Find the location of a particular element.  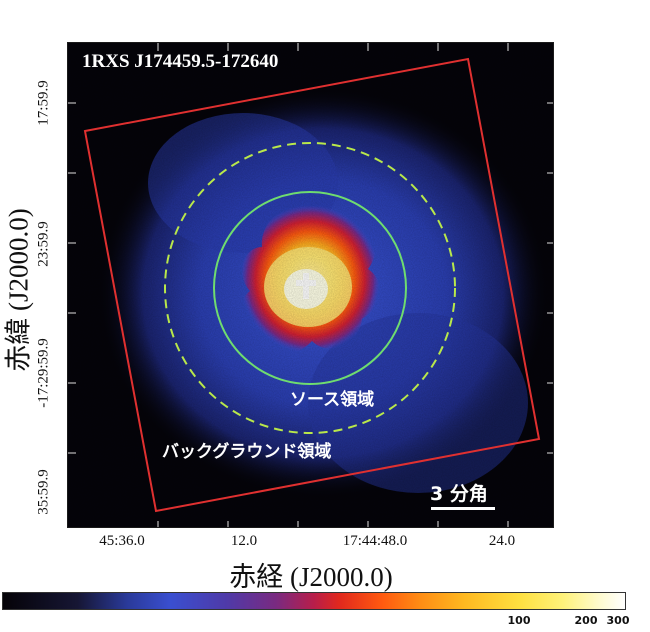

source-region-circle is located at coordinates (310, 288).